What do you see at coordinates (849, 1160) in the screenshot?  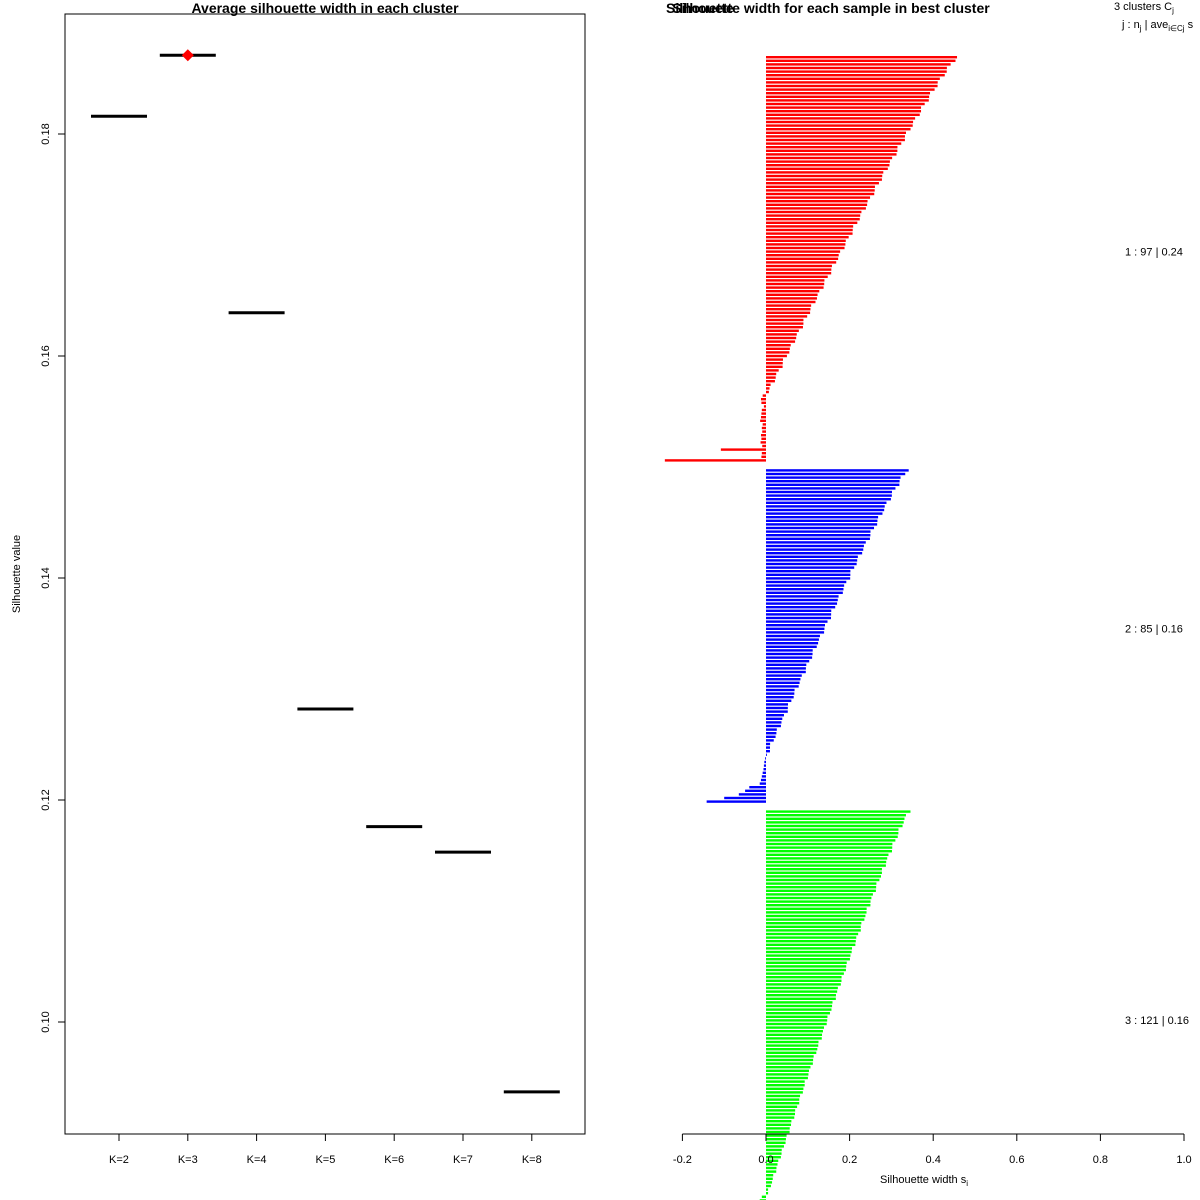 I see `right-x-tick-label: 0.2` at bounding box center [849, 1160].